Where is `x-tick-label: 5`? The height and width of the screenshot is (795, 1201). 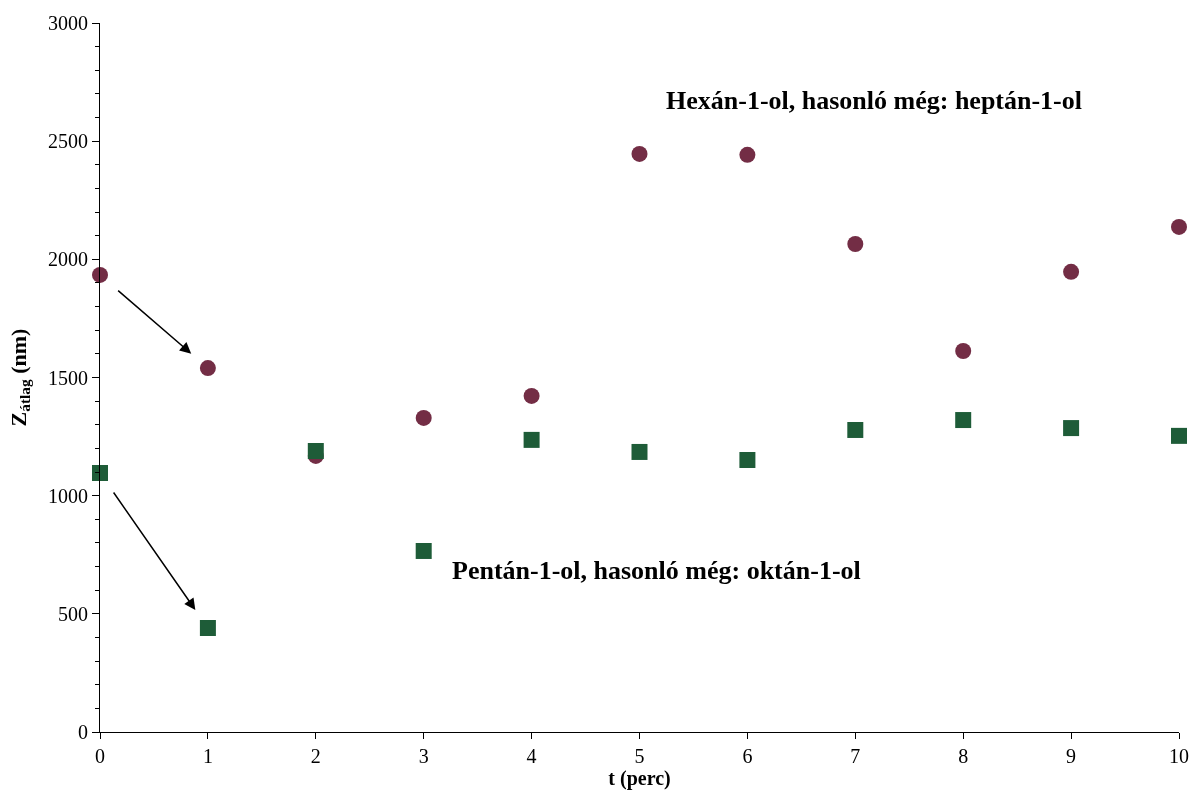
x-tick-label: 5 is located at coordinates (639, 756).